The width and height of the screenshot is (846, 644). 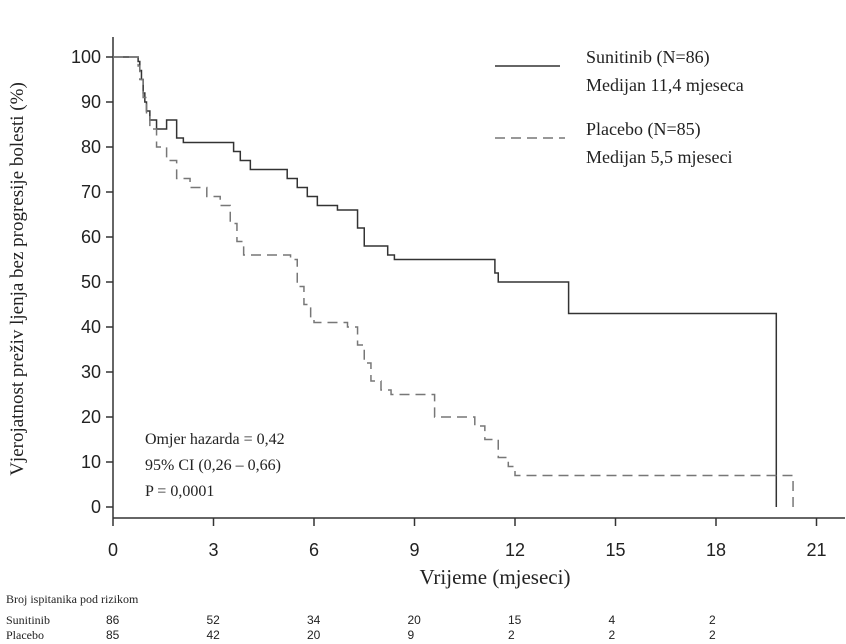 What do you see at coordinates (467, 539) in the screenshot?
I see `x-ticks: 0 3 6 9 12 15 18 21` at bounding box center [467, 539].